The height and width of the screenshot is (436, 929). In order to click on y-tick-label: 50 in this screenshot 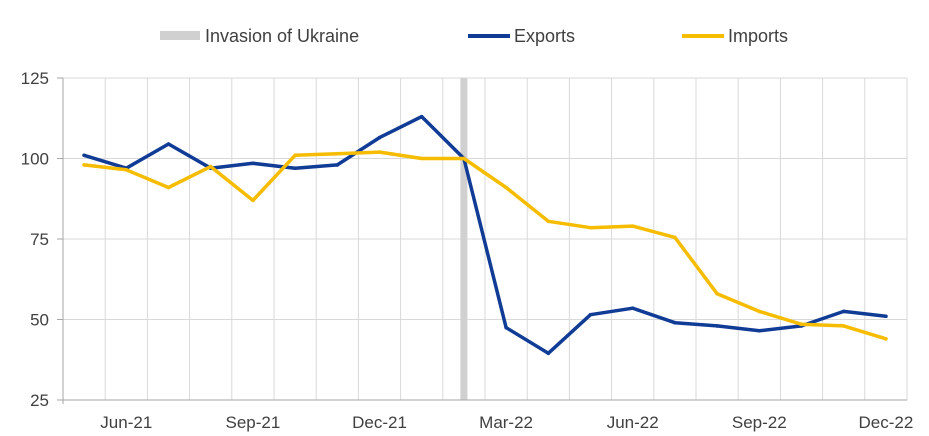, I will do `click(39, 320)`.